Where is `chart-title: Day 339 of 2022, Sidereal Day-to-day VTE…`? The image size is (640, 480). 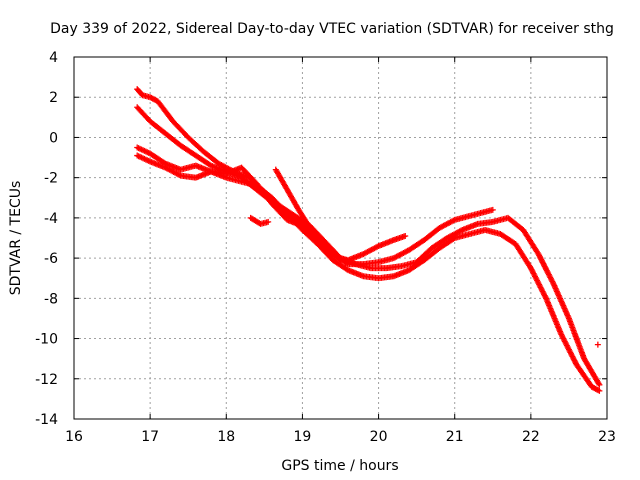
chart-title: Day 339 of 2022, Sidereal Day-to-day VTE… is located at coordinates (332, 29).